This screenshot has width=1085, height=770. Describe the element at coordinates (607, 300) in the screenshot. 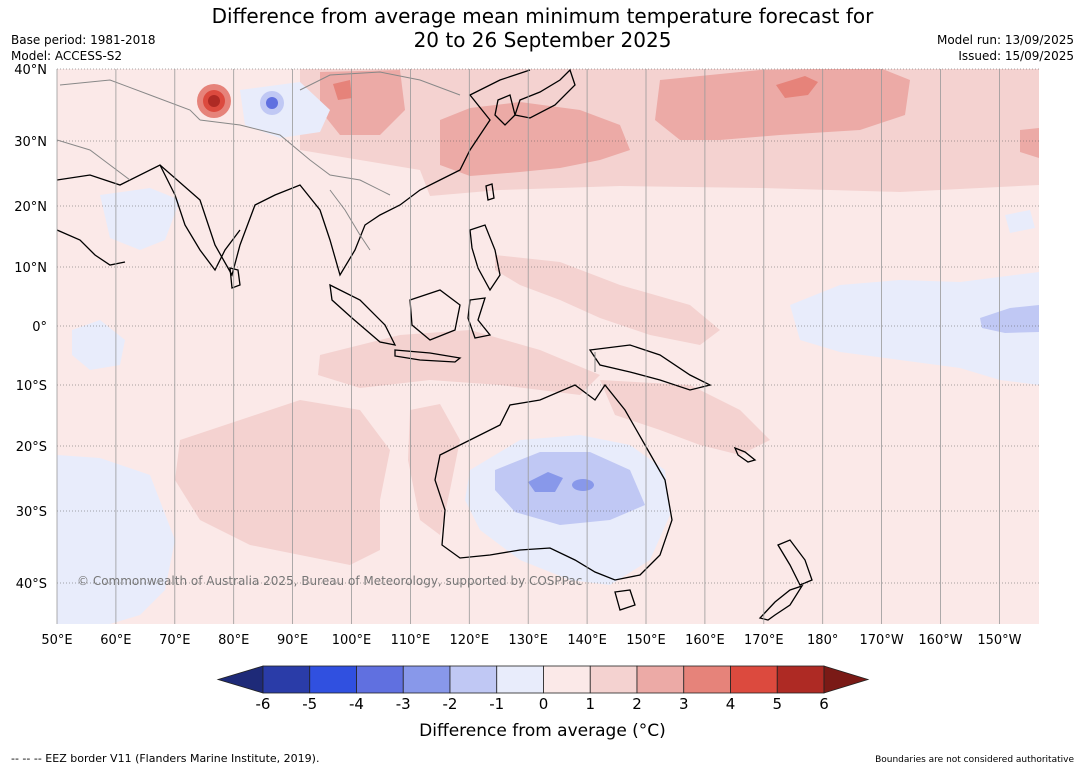

I see `warm-region-pacific` at that location.